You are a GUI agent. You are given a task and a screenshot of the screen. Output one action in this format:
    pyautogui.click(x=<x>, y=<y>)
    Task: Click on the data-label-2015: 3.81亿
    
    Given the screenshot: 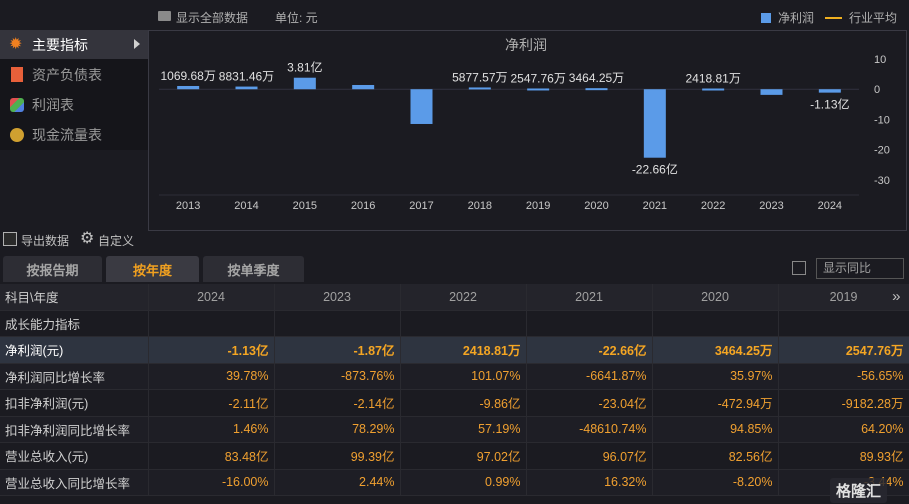 What is the action you would take?
    pyautogui.click(x=304, y=67)
    